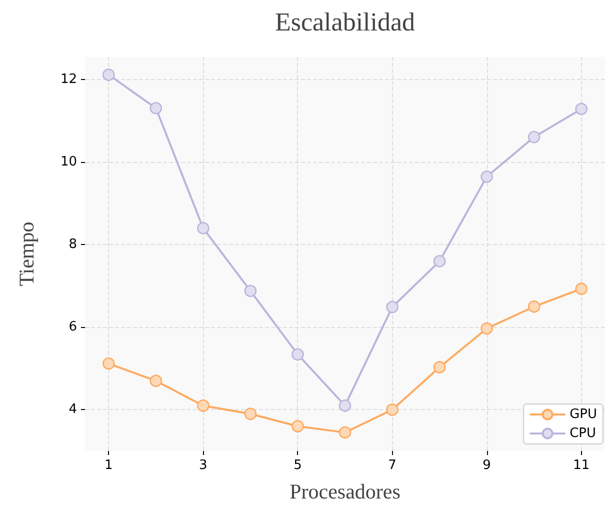 This screenshot has width=605, height=508. Describe the element at coordinates (72, 327) in the screenshot. I see `y-tick-label: 6` at that location.